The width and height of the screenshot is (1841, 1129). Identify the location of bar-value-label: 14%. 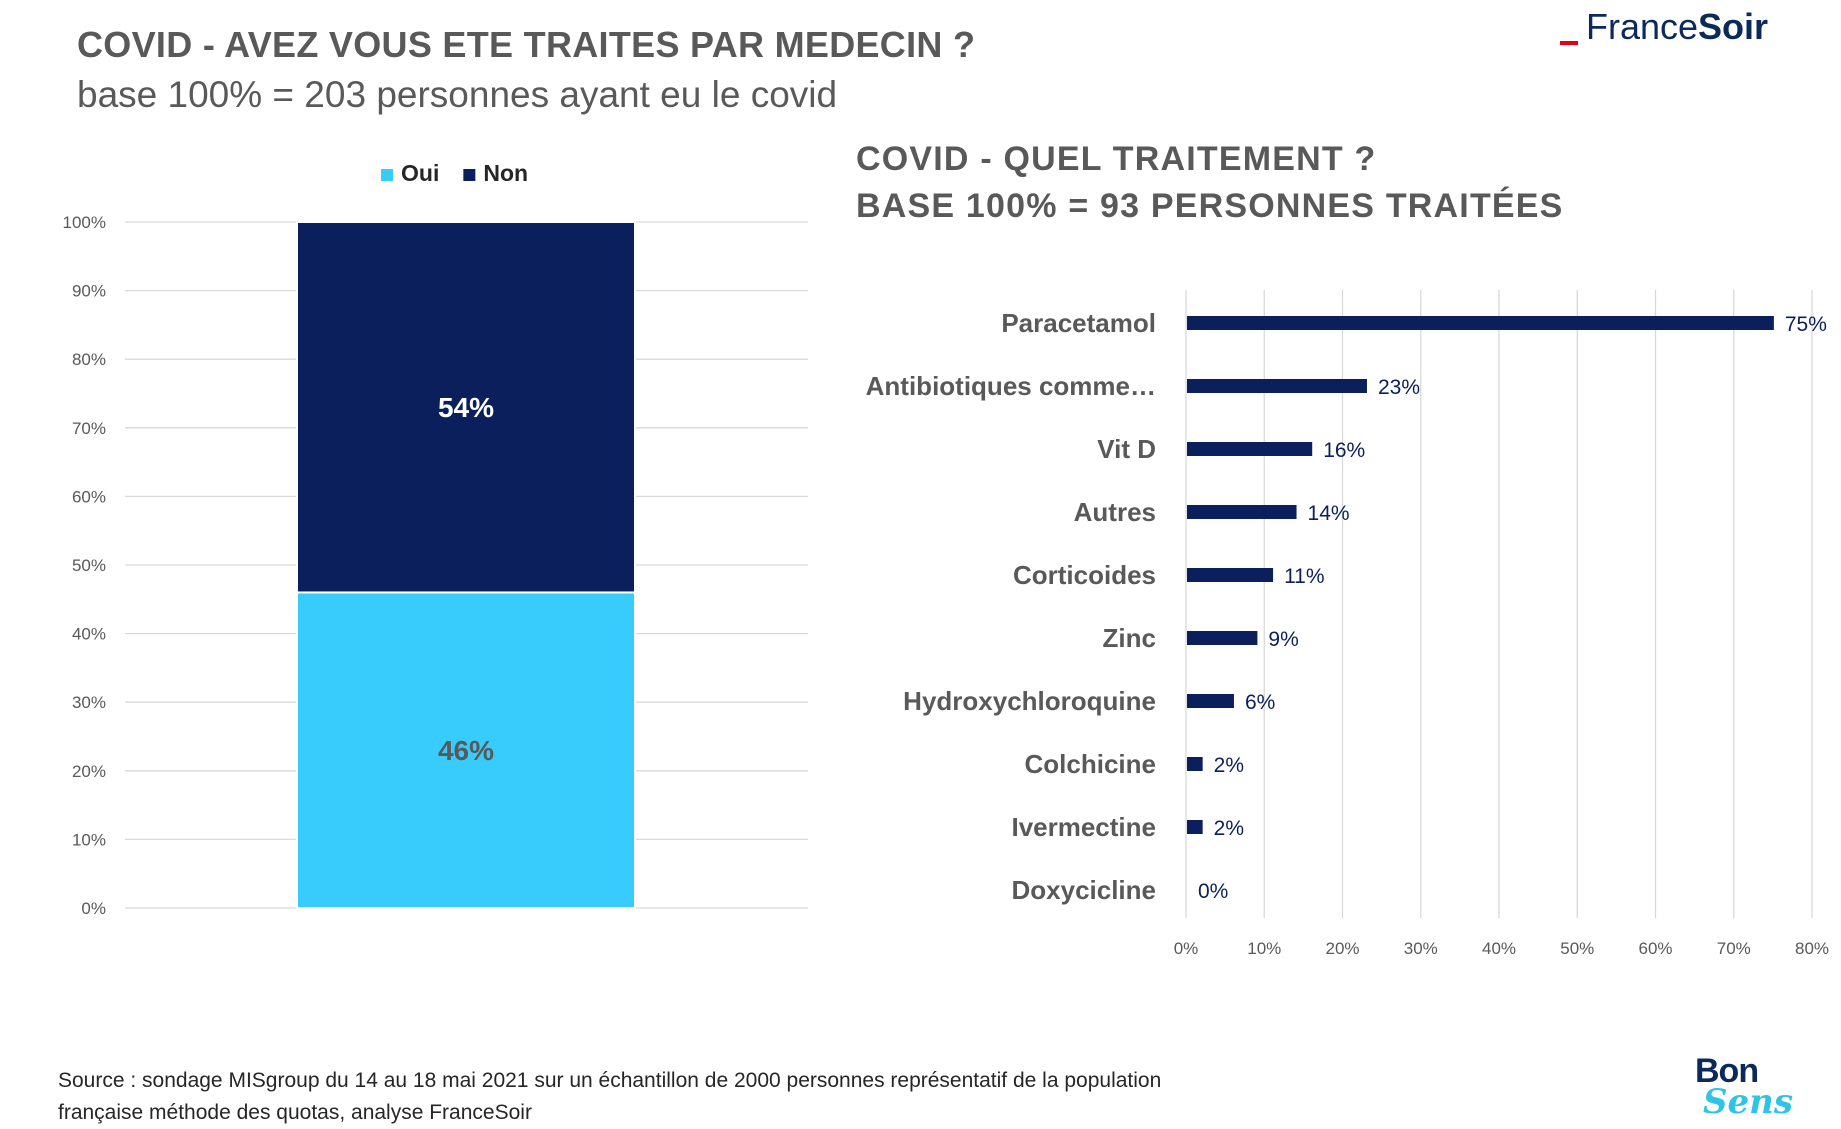
(1329, 513).